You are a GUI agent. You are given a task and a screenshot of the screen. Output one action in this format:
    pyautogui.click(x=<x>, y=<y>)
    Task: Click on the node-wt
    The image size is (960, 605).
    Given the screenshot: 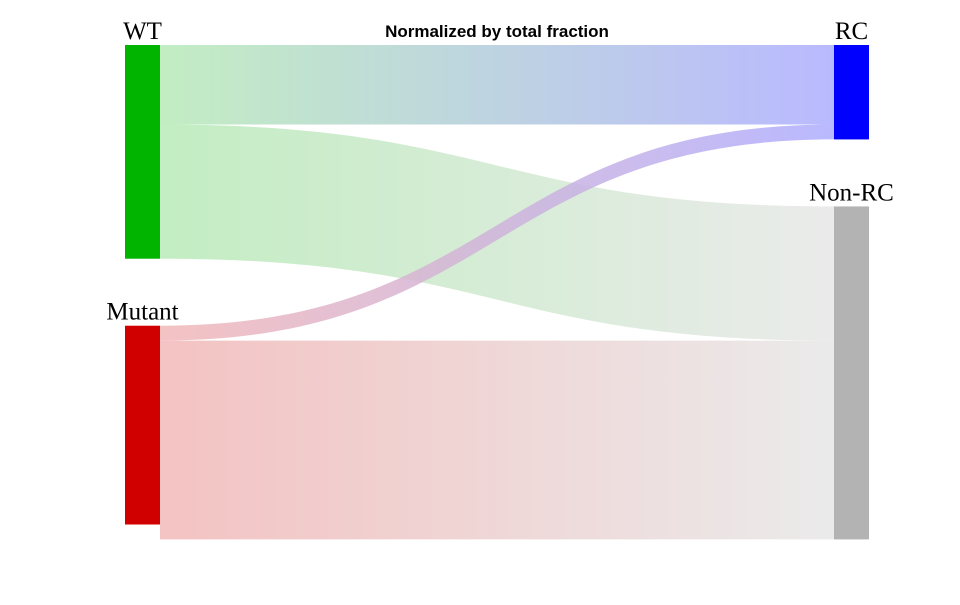 What is the action you would take?
    pyautogui.click(x=142, y=152)
    